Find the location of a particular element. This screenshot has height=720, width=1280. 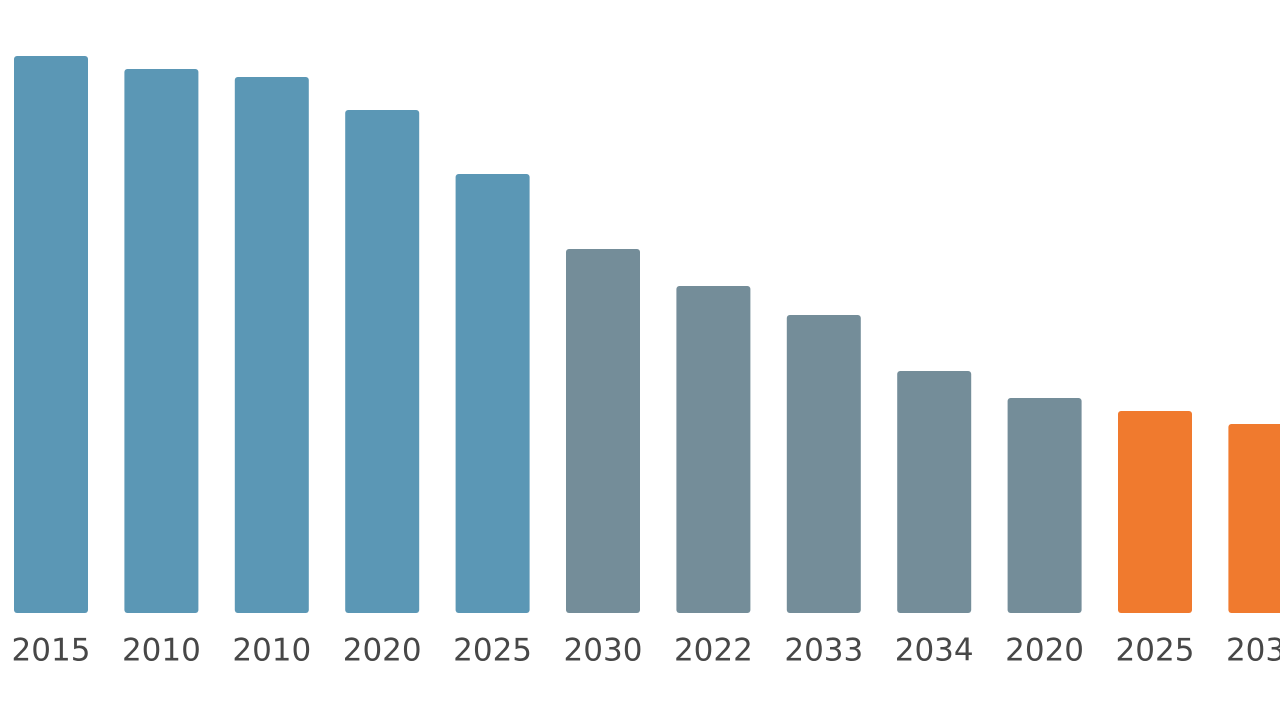

x-tick-label: 2033 is located at coordinates (823, 651).